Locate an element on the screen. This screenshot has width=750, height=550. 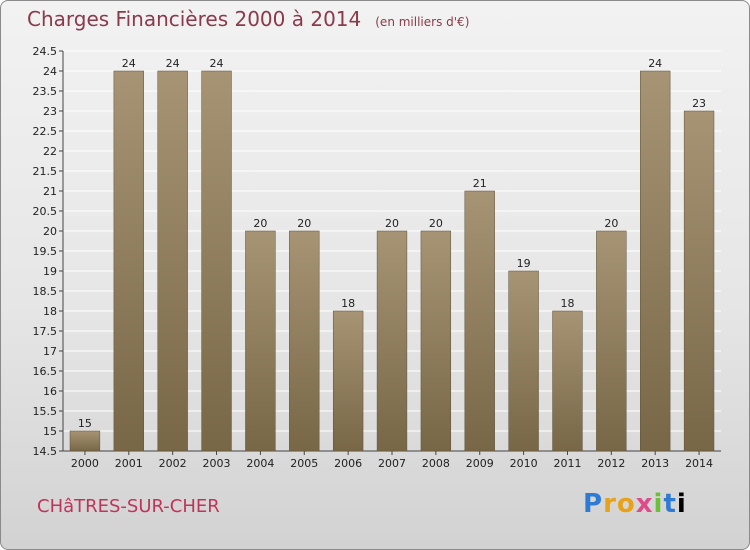
y-tick-label: 20.5 is located at coordinates (45, 211).